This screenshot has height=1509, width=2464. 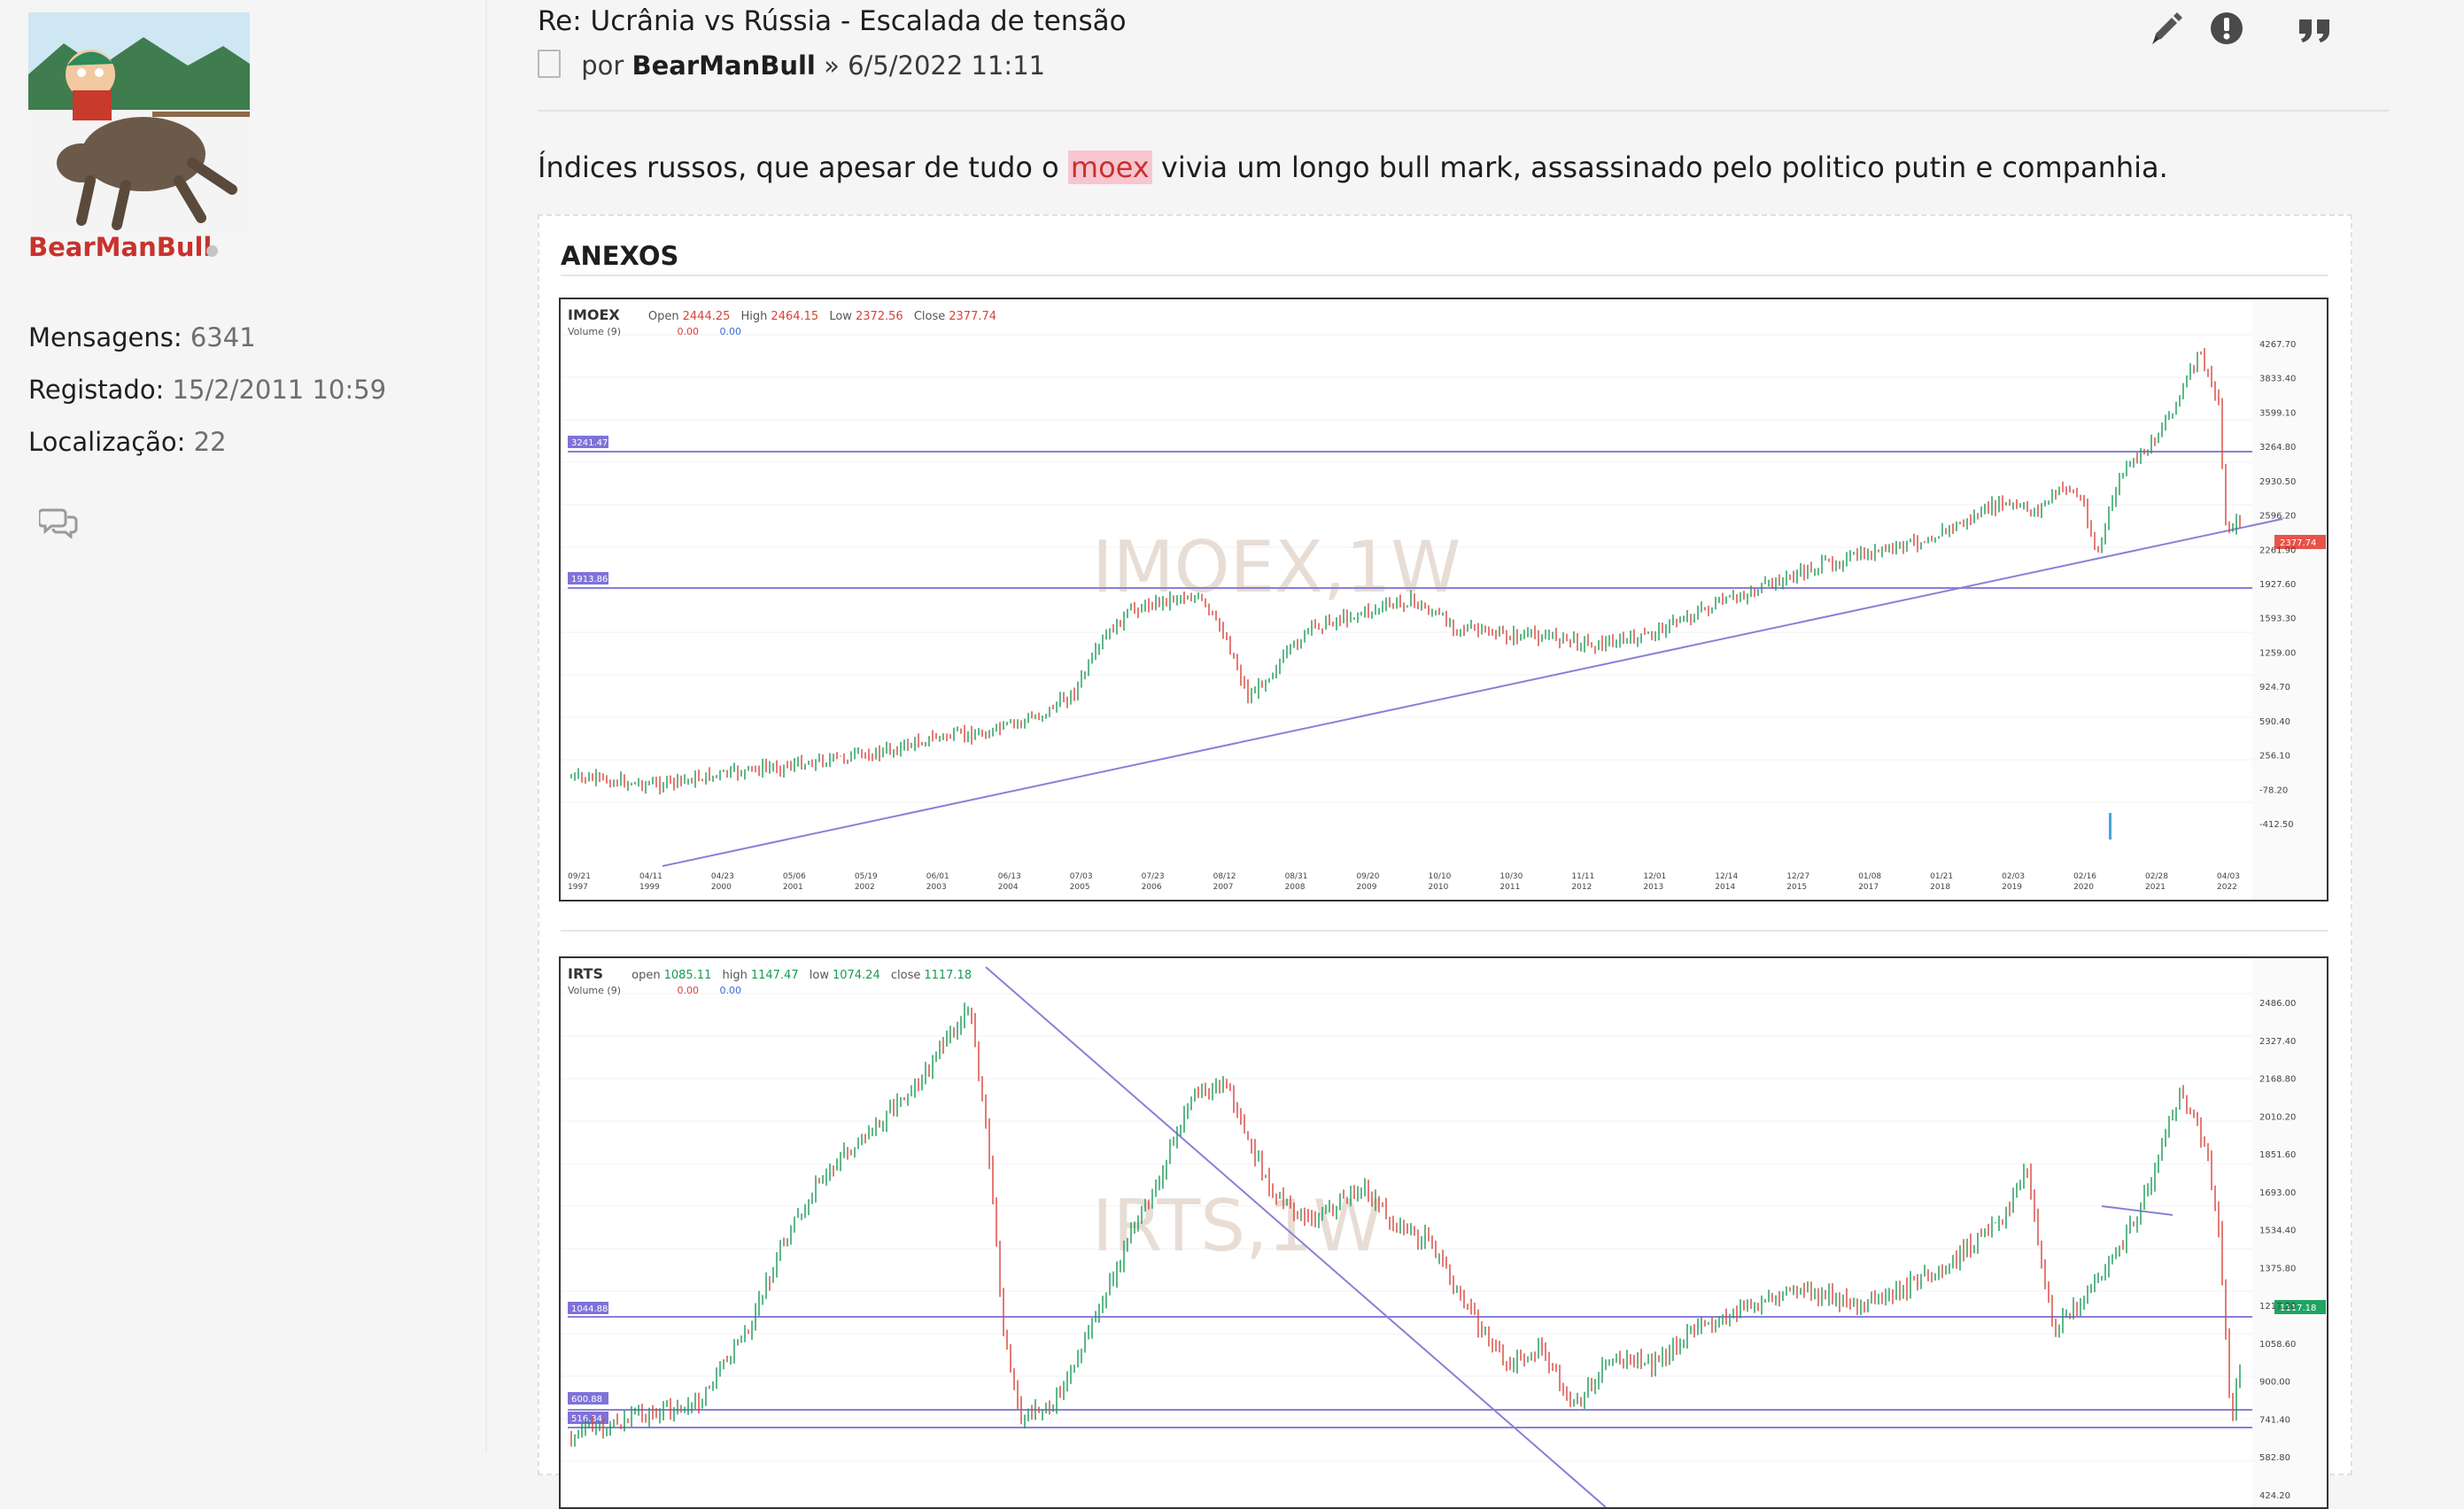 I want to click on stat-label: Mensagens:, so click(x=105, y=337).